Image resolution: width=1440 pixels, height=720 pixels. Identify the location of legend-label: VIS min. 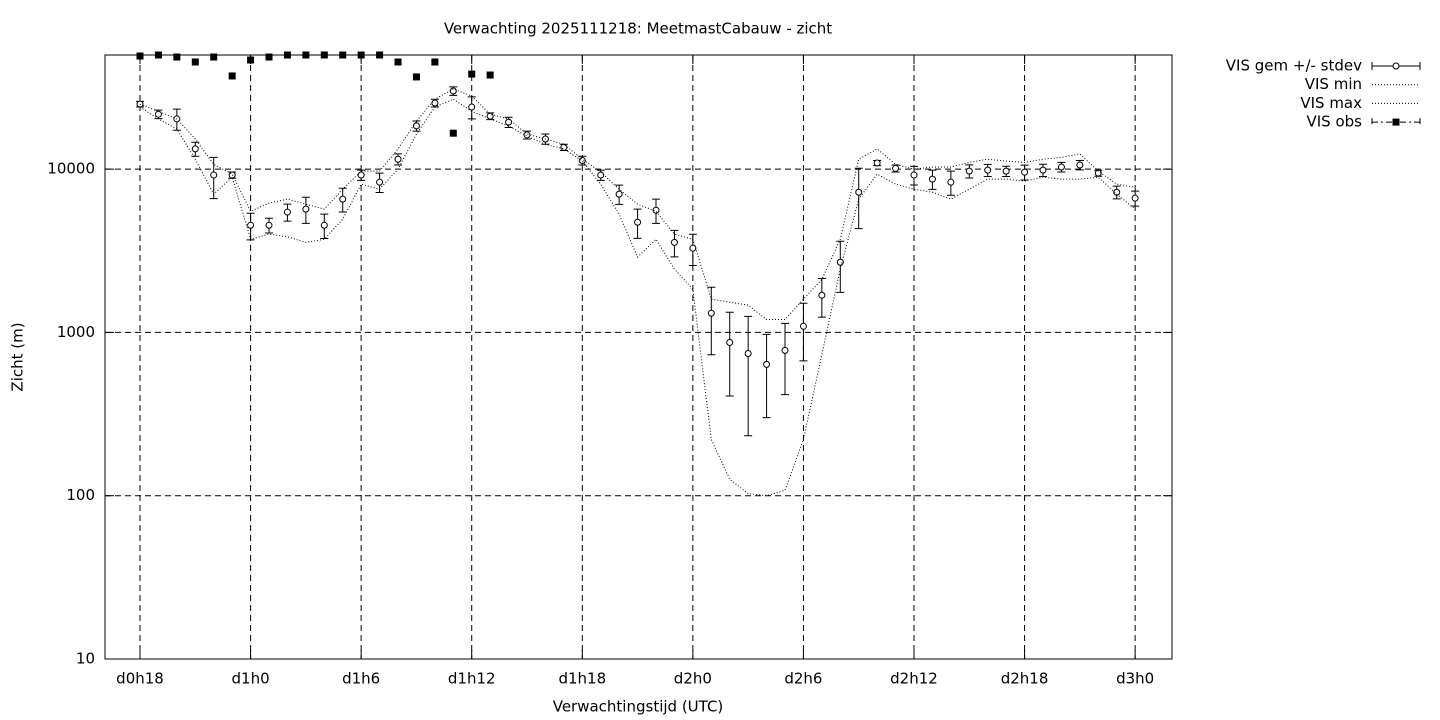
(1333, 84).